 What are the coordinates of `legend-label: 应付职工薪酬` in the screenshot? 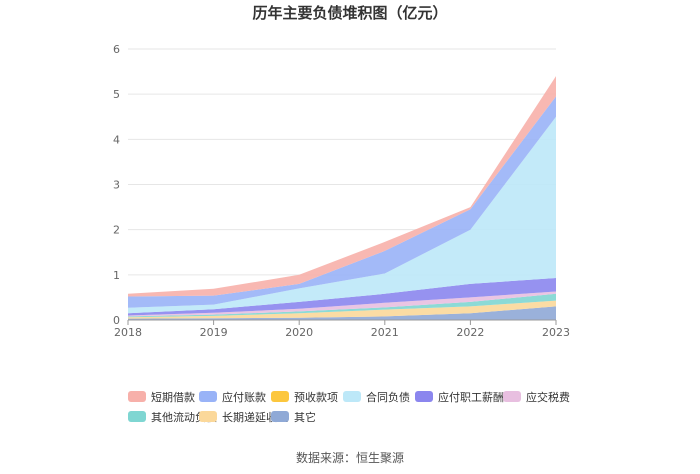 It's located at (471, 397).